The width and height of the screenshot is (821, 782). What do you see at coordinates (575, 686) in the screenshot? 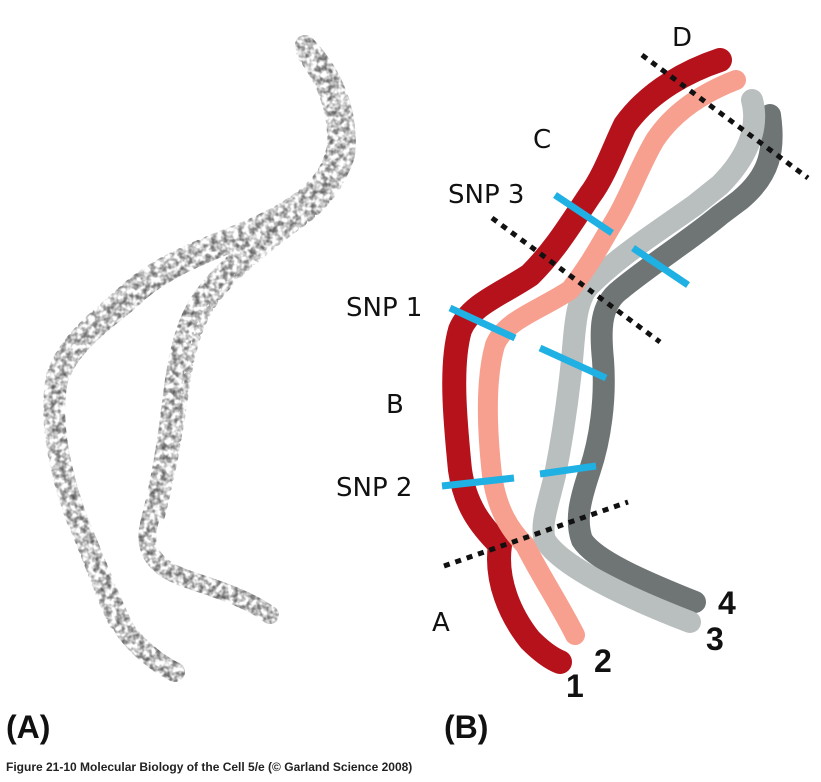
I see `strand-number-1: 1` at bounding box center [575, 686].